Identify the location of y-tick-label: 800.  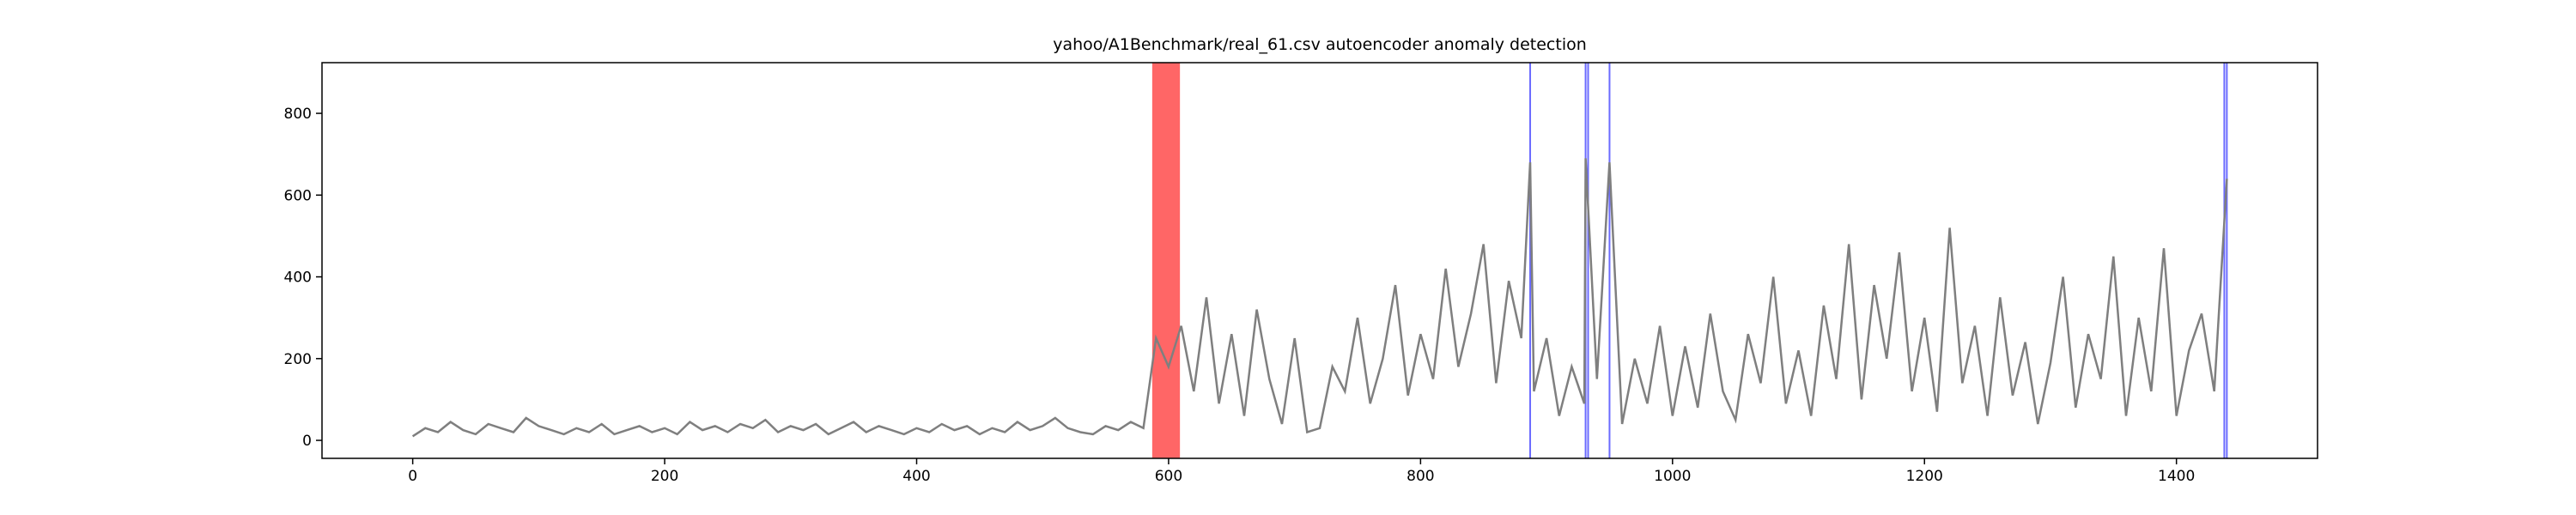
(298, 114).